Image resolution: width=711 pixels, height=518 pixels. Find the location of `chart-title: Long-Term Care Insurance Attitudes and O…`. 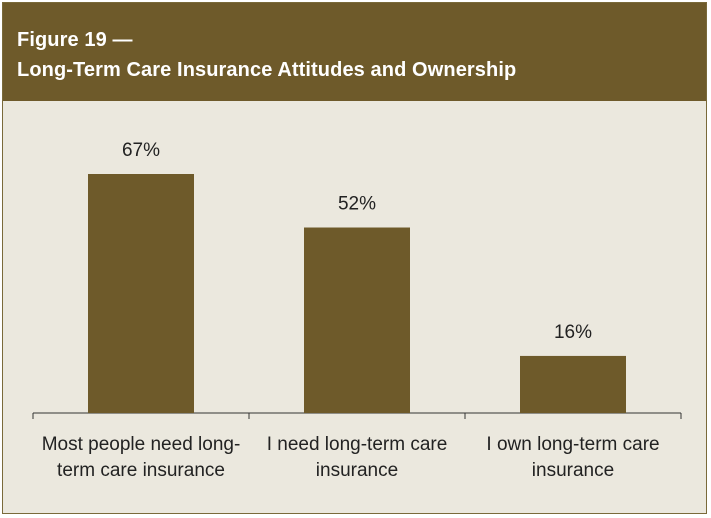

chart-title: Long-Term Care Insurance Attitudes and O… is located at coordinates (267, 70).